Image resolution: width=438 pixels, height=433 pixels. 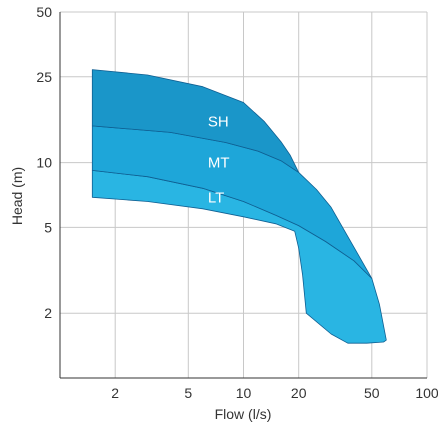 I want to click on x-tick-label: 2, so click(x=115, y=393).